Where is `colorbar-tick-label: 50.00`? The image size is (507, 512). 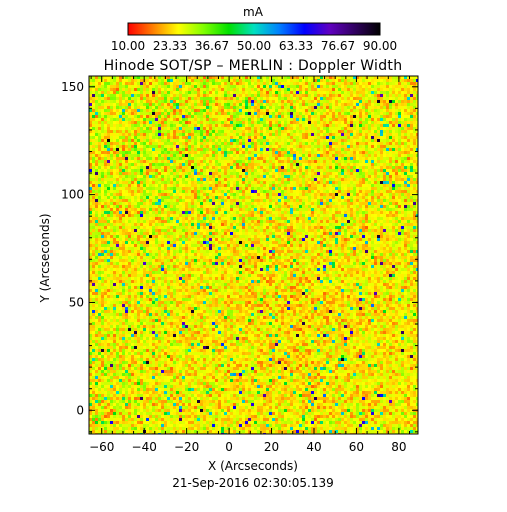
colorbar-tick-label: 50.00 is located at coordinates (254, 46).